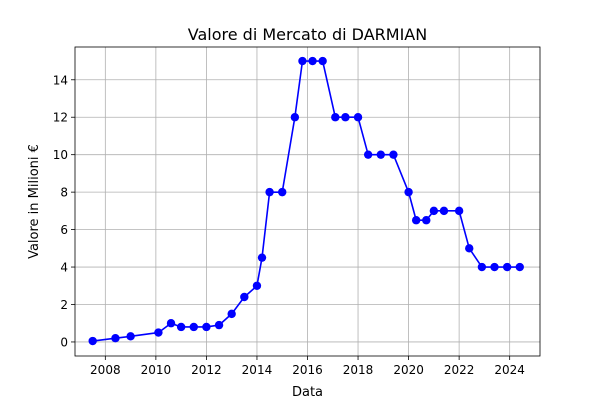  Describe the element at coordinates (64, 230) in the screenshot. I see `y-tick-label: 6` at that location.